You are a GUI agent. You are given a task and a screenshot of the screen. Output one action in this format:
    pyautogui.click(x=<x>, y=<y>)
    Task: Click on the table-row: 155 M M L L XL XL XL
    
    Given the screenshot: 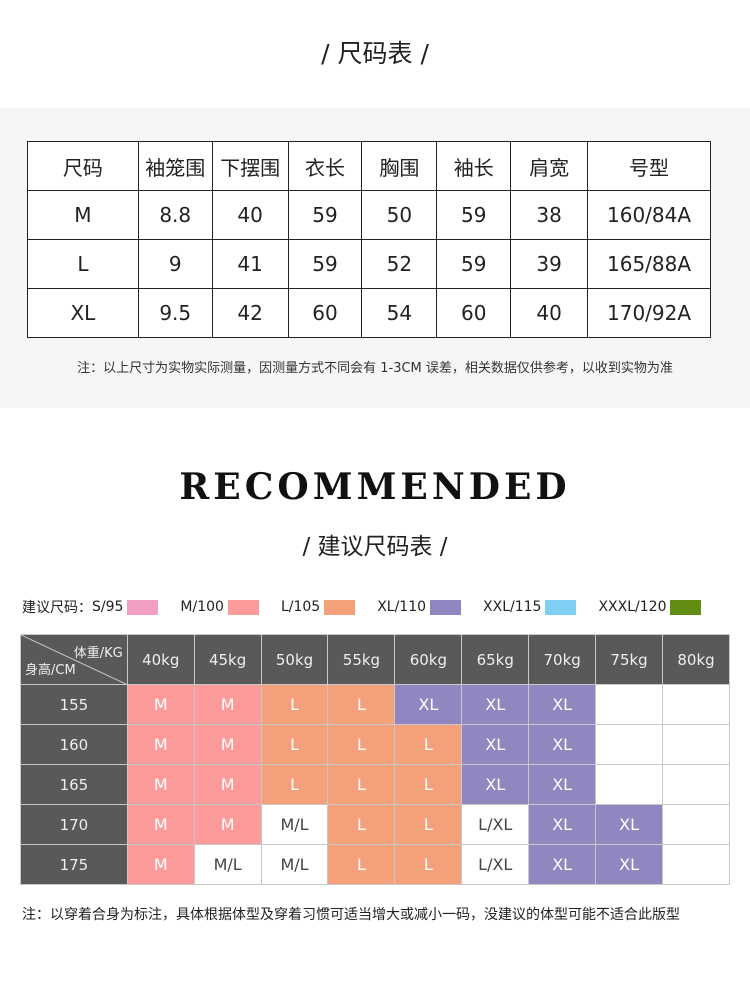 What is the action you would take?
    pyautogui.click(x=375, y=704)
    